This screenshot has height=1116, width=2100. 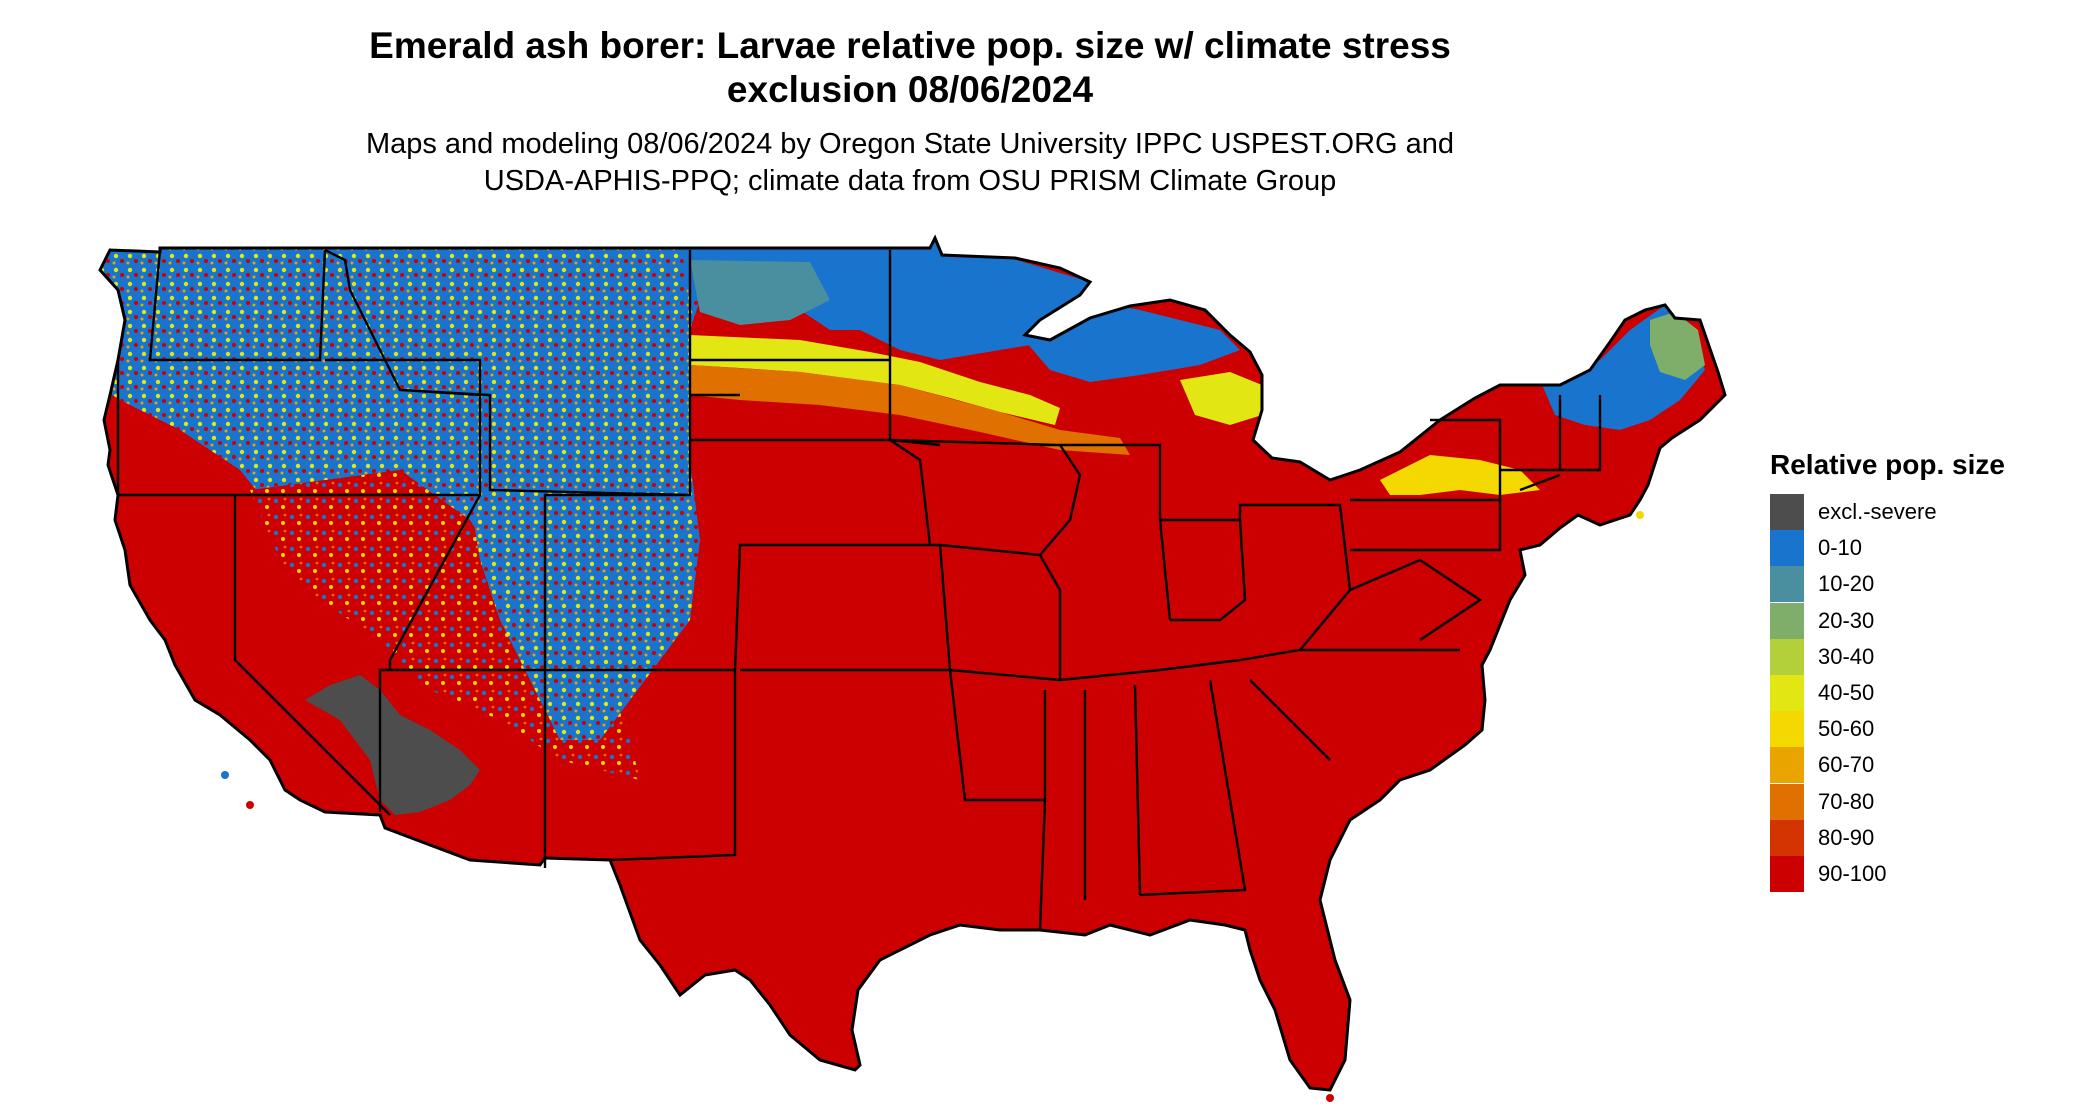 I want to click on legend-item: 60-70, so click(x=1887, y=765).